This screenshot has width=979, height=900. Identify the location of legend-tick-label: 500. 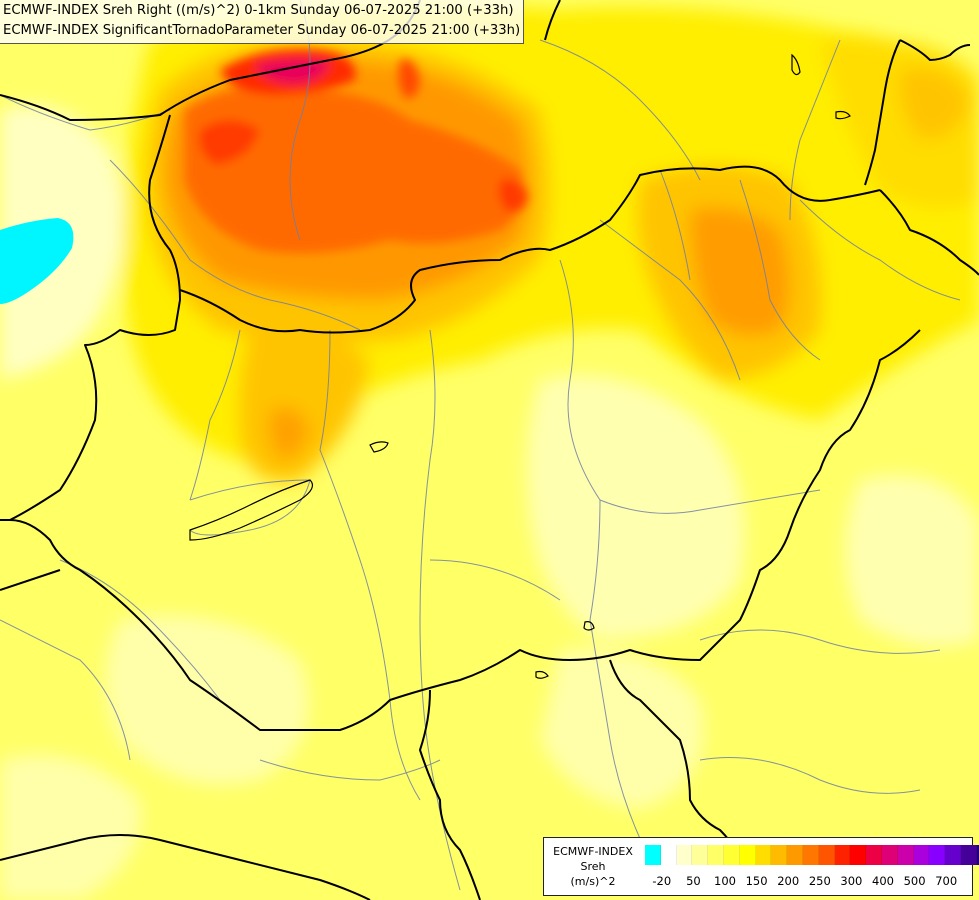
(914, 881).